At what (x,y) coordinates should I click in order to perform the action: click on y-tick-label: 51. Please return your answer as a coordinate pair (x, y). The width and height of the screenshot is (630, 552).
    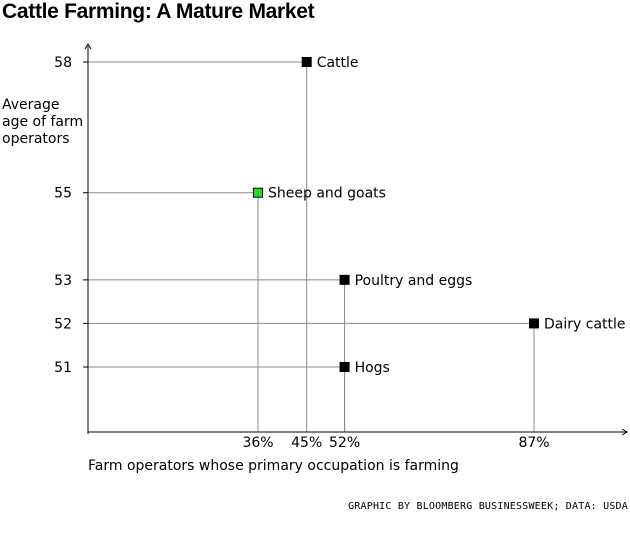
    Looking at the image, I should click on (63, 368).